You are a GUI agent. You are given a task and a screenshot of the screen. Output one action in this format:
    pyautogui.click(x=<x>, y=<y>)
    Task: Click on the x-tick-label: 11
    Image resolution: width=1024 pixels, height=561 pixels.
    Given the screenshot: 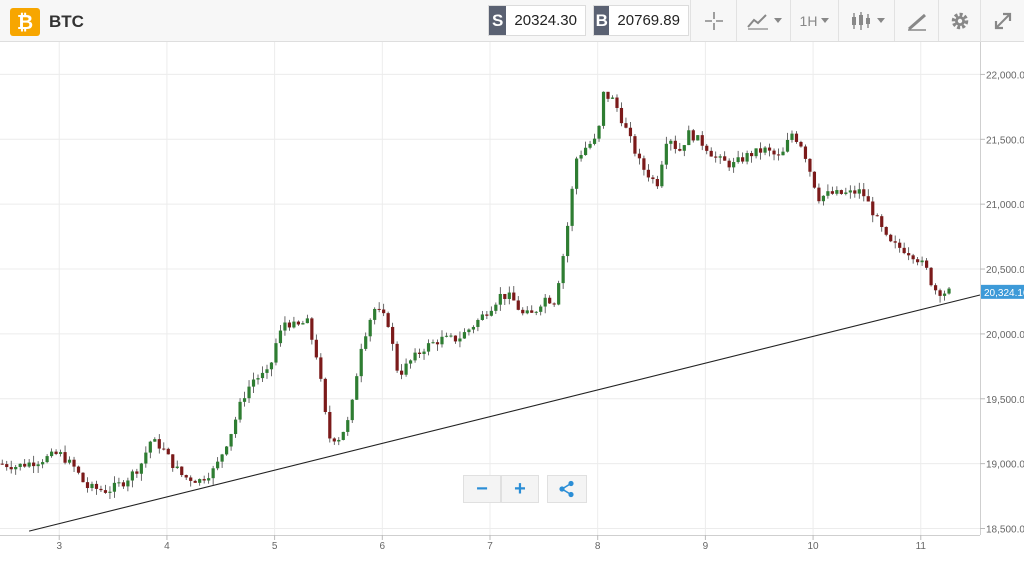 What is the action you would take?
    pyautogui.click(x=921, y=546)
    